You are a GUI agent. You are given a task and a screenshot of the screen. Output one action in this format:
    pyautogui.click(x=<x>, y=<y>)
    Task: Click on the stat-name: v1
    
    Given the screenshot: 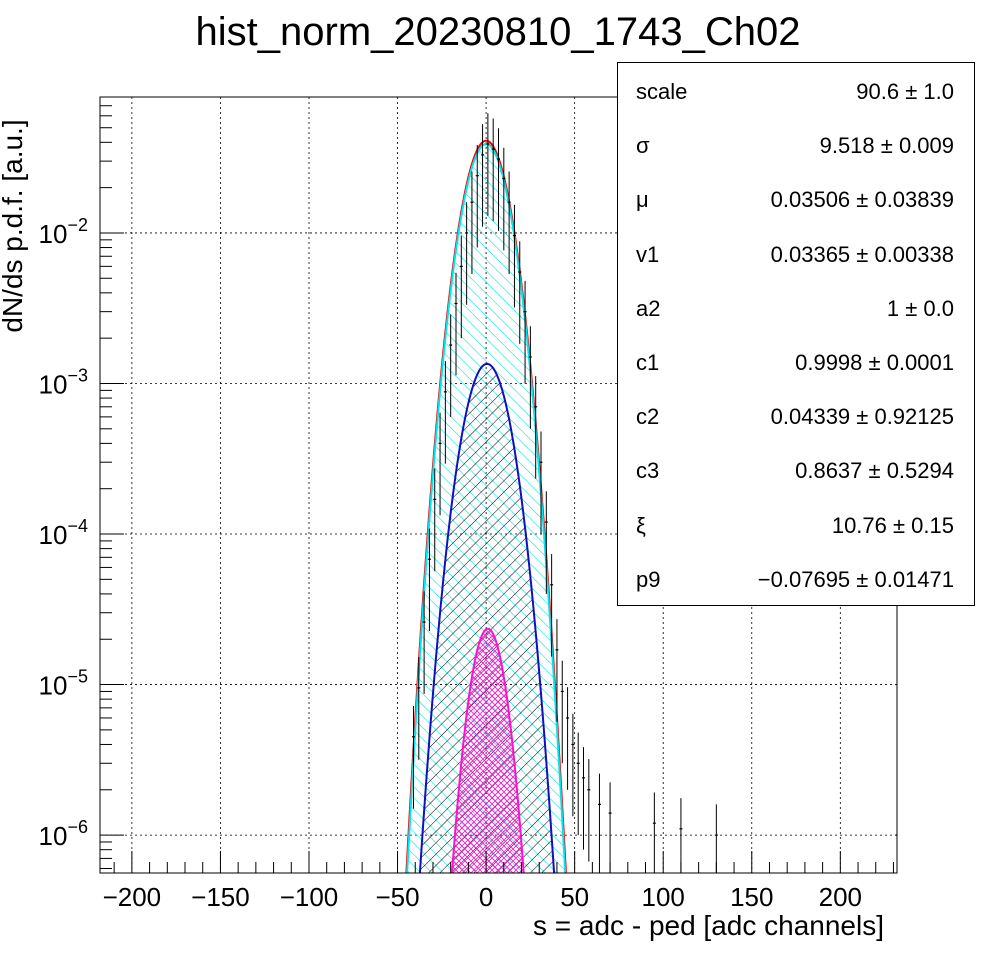 What is the action you would take?
    pyautogui.click(x=648, y=254)
    